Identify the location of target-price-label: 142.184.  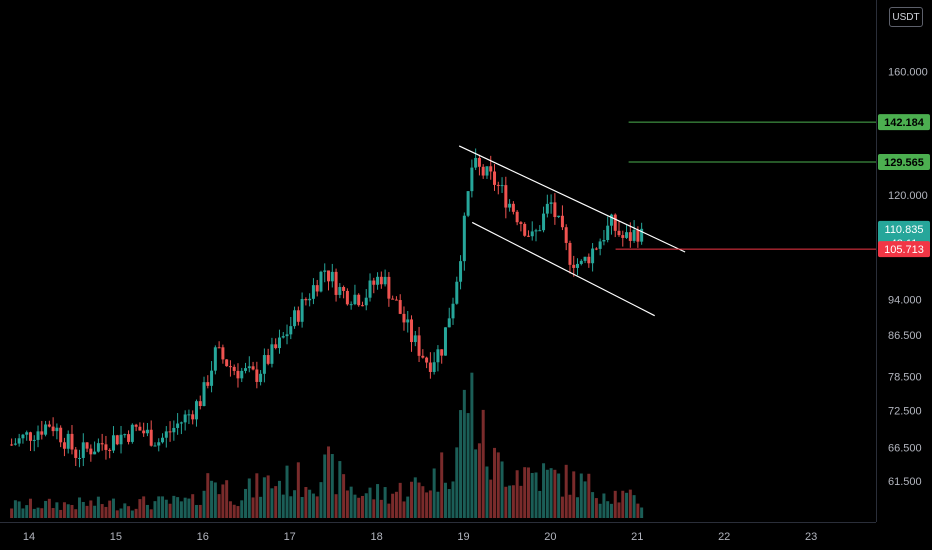
(904, 123).